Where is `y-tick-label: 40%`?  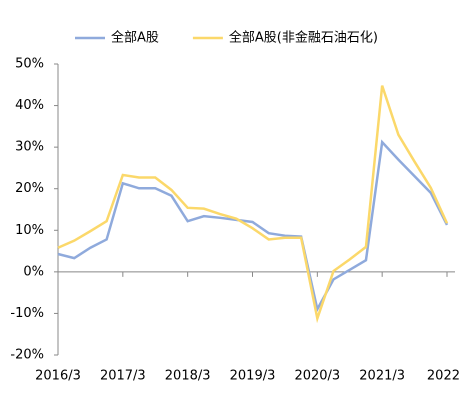
y-tick-label: 40% is located at coordinates (29, 105).